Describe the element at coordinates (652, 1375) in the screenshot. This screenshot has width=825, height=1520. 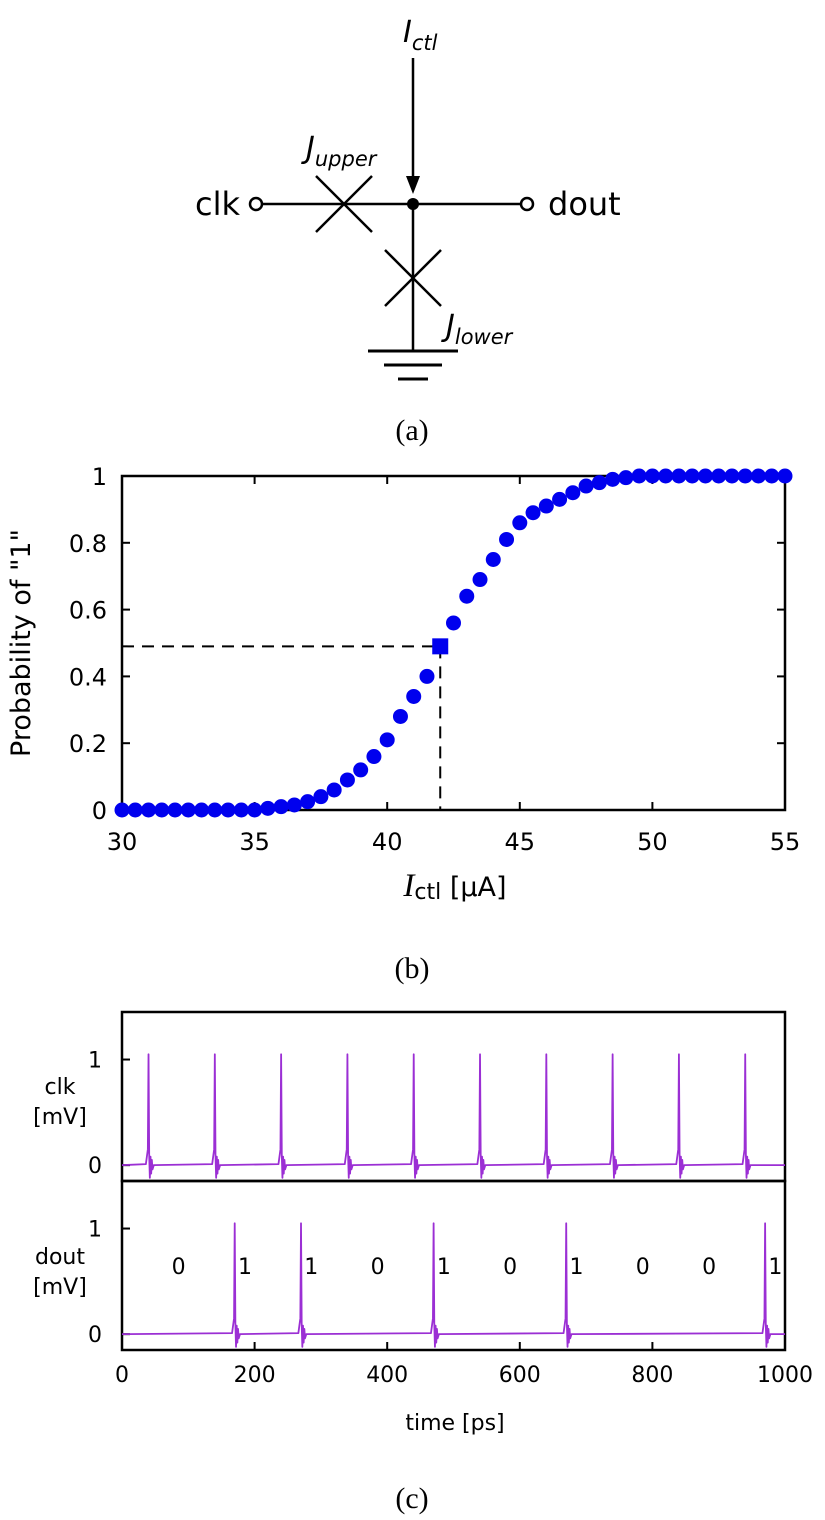
I see `time-tick-label: 800` at that location.